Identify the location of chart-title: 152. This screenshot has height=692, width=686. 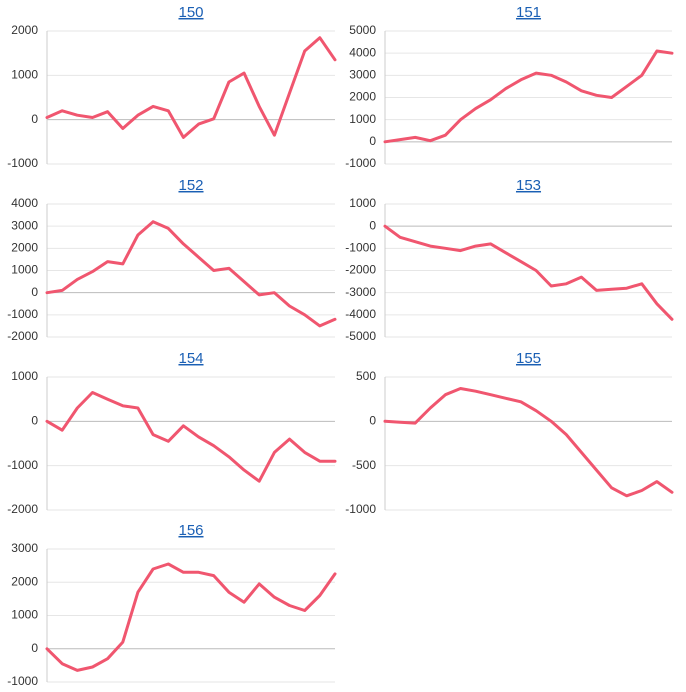
(190, 185).